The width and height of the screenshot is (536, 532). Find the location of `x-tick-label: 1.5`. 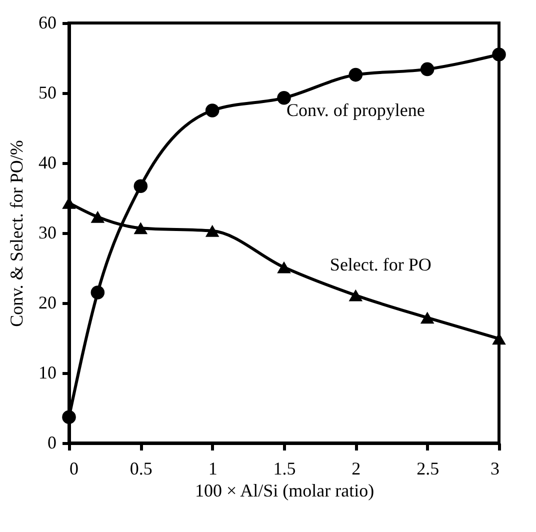

x-tick-label: 1.5 is located at coordinates (284, 468).